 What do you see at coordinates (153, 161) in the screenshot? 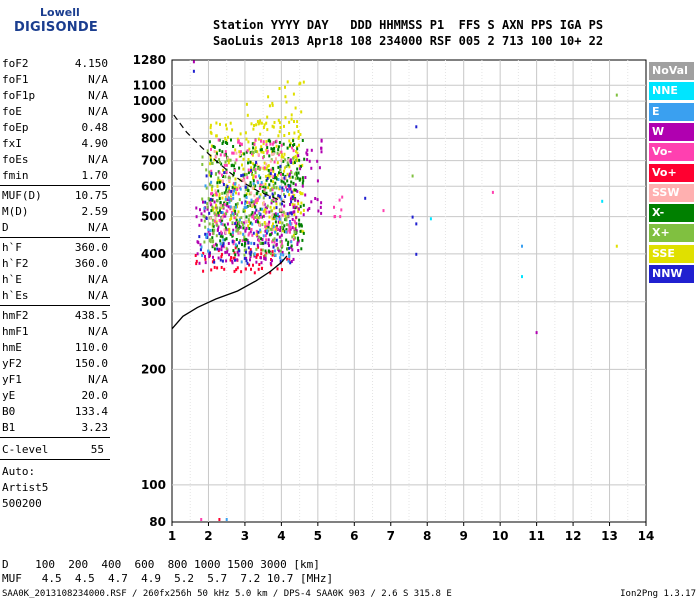
I see `y-tick-label: 700` at bounding box center [153, 161].